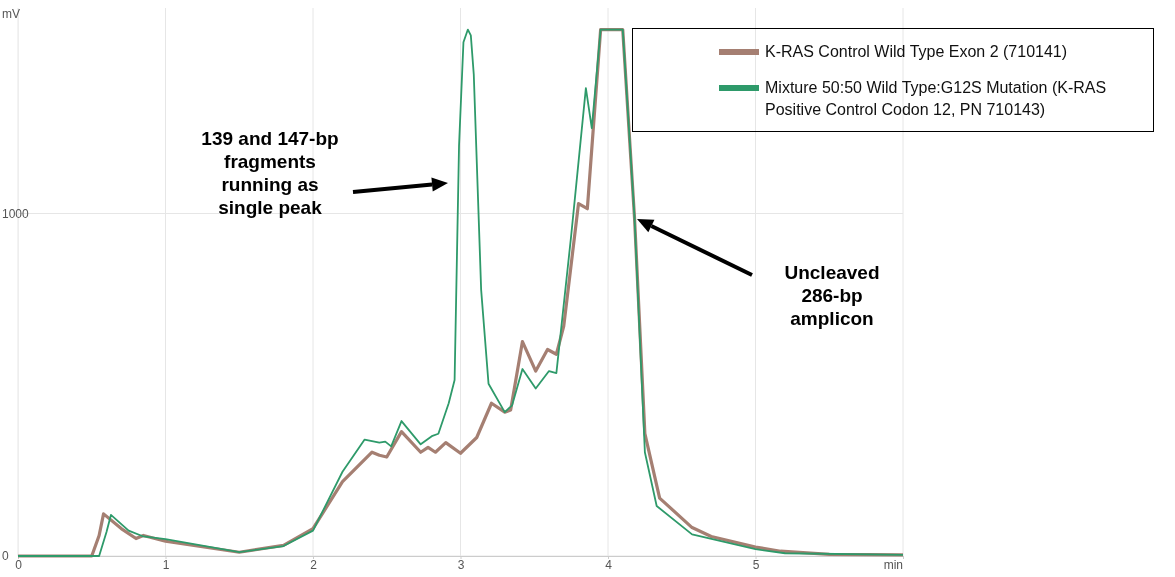 Image resolution: width=1175 pixels, height=577 pixels. Describe the element at coordinates (19, 564) in the screenshot. I see `x-tick-label: 0` at that location.